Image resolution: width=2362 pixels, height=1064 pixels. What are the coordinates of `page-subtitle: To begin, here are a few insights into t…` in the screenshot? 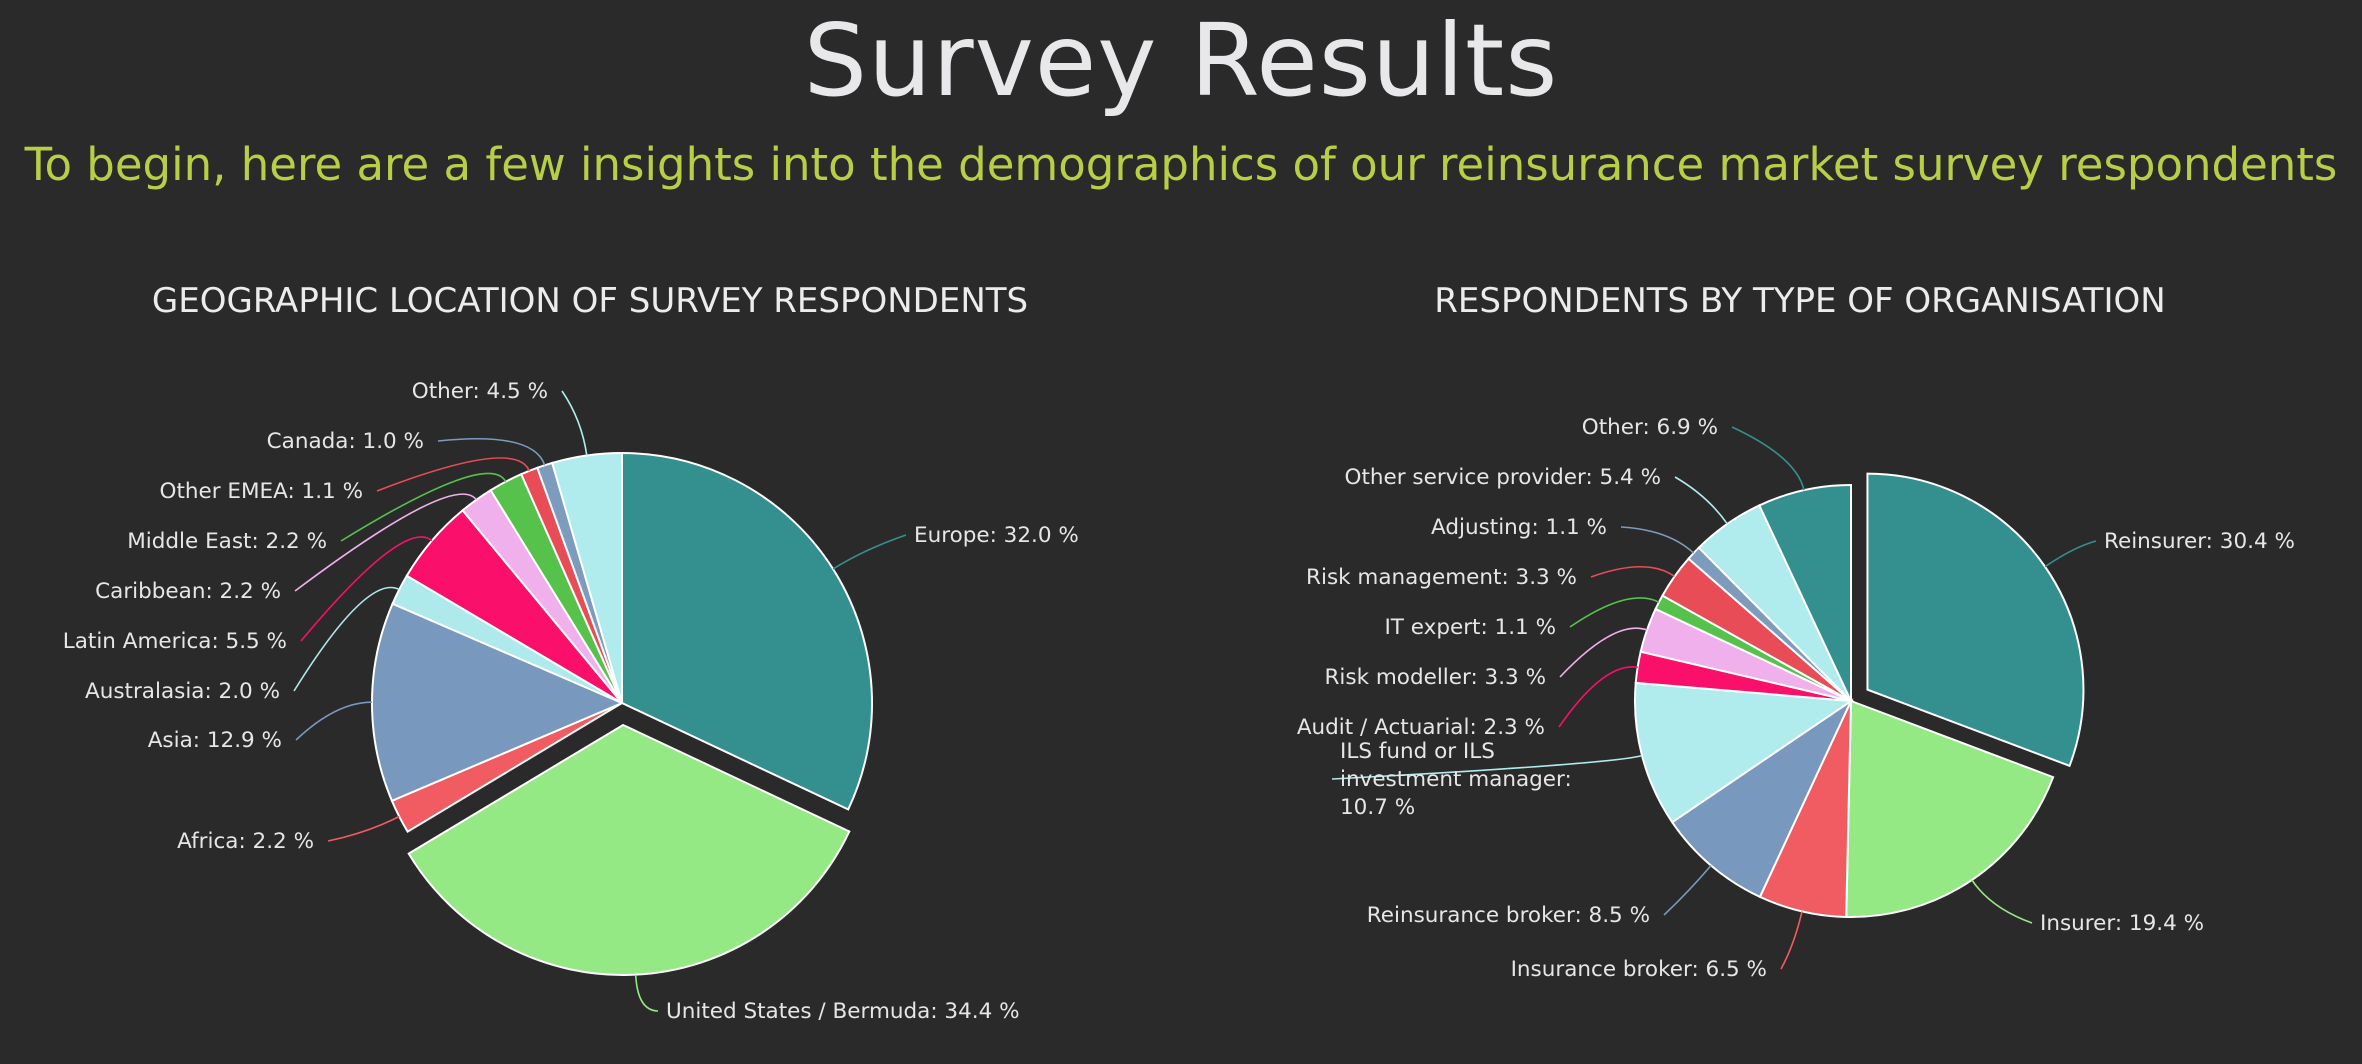 It's located at (1181, 164).